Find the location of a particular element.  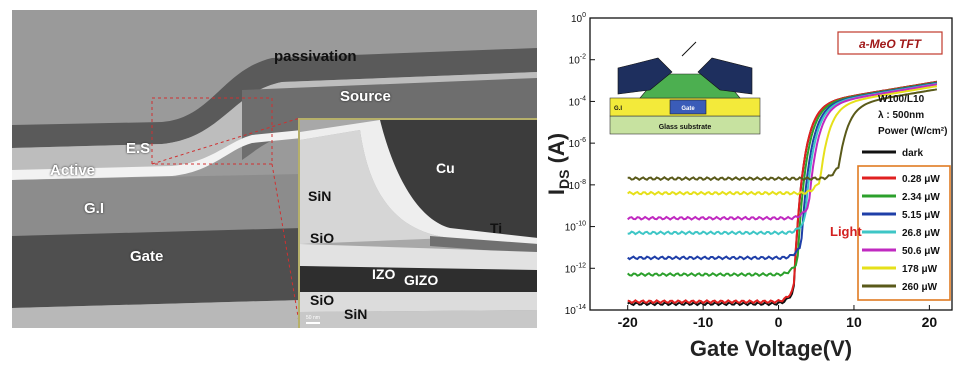

inset-label-ti: Ti is located at coordinates (496, 228).